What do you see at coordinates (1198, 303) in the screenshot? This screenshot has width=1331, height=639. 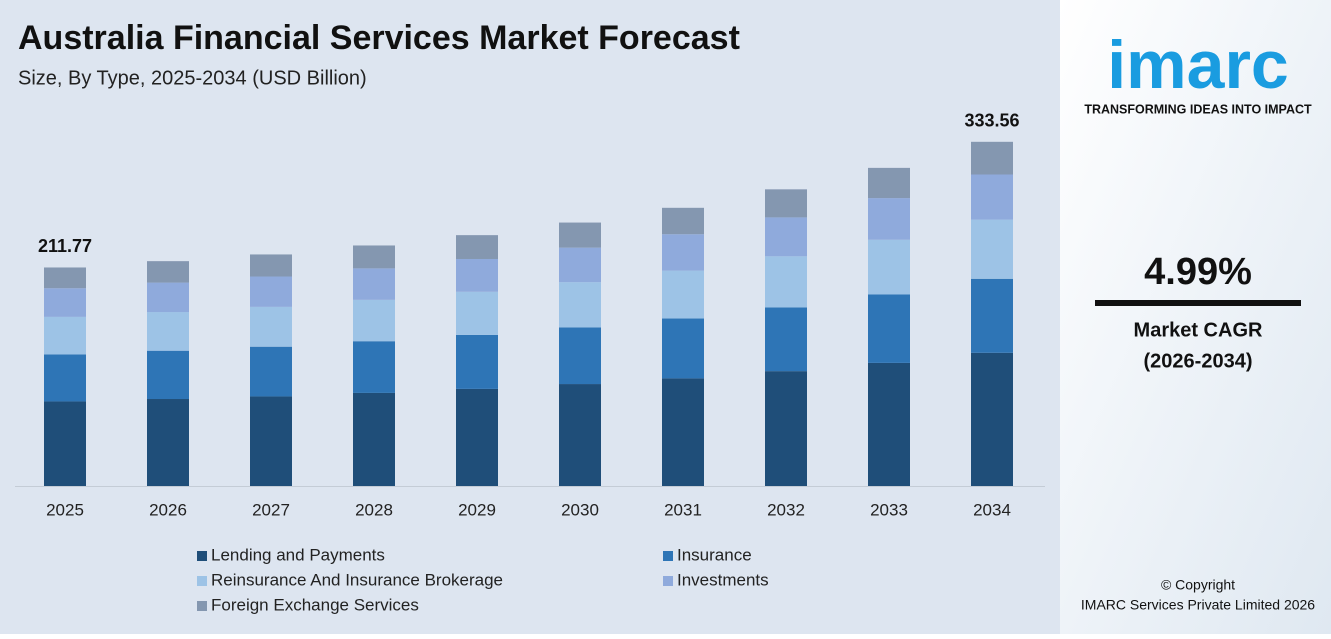 I see `cagr-divider` at bounding box center [1198, 303].